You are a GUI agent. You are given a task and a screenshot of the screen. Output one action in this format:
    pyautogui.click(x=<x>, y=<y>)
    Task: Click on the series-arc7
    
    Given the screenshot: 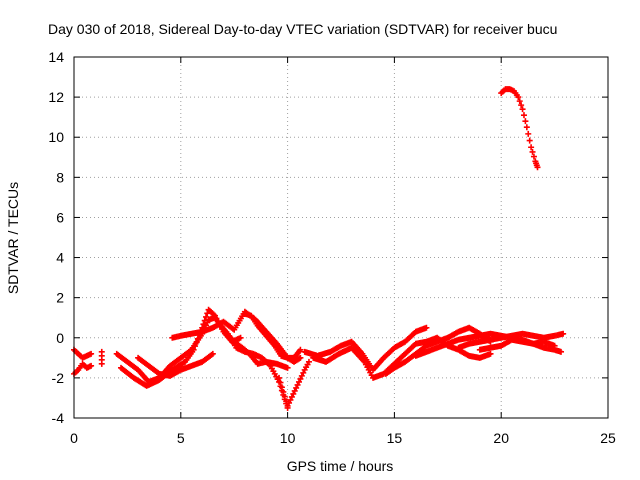 What is the action you would take?
    pyautogui.click(x=236, y=336)
    